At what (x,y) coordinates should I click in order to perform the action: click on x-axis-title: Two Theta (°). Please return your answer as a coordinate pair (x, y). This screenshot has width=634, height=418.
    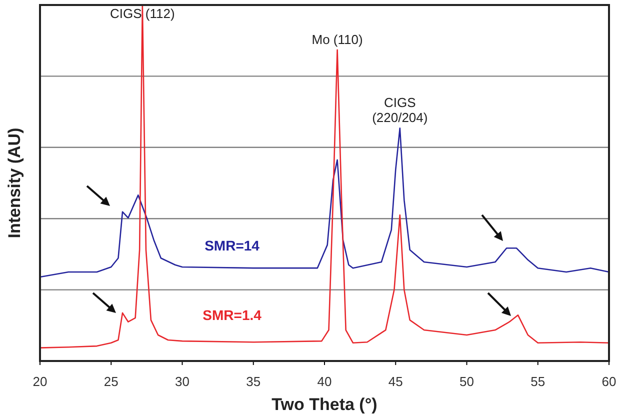
    Looking at the image, I should click on (325, 404).